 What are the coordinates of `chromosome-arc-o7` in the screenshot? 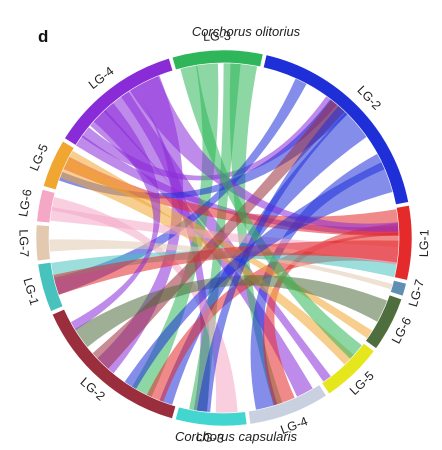 It's located at (398, 288).